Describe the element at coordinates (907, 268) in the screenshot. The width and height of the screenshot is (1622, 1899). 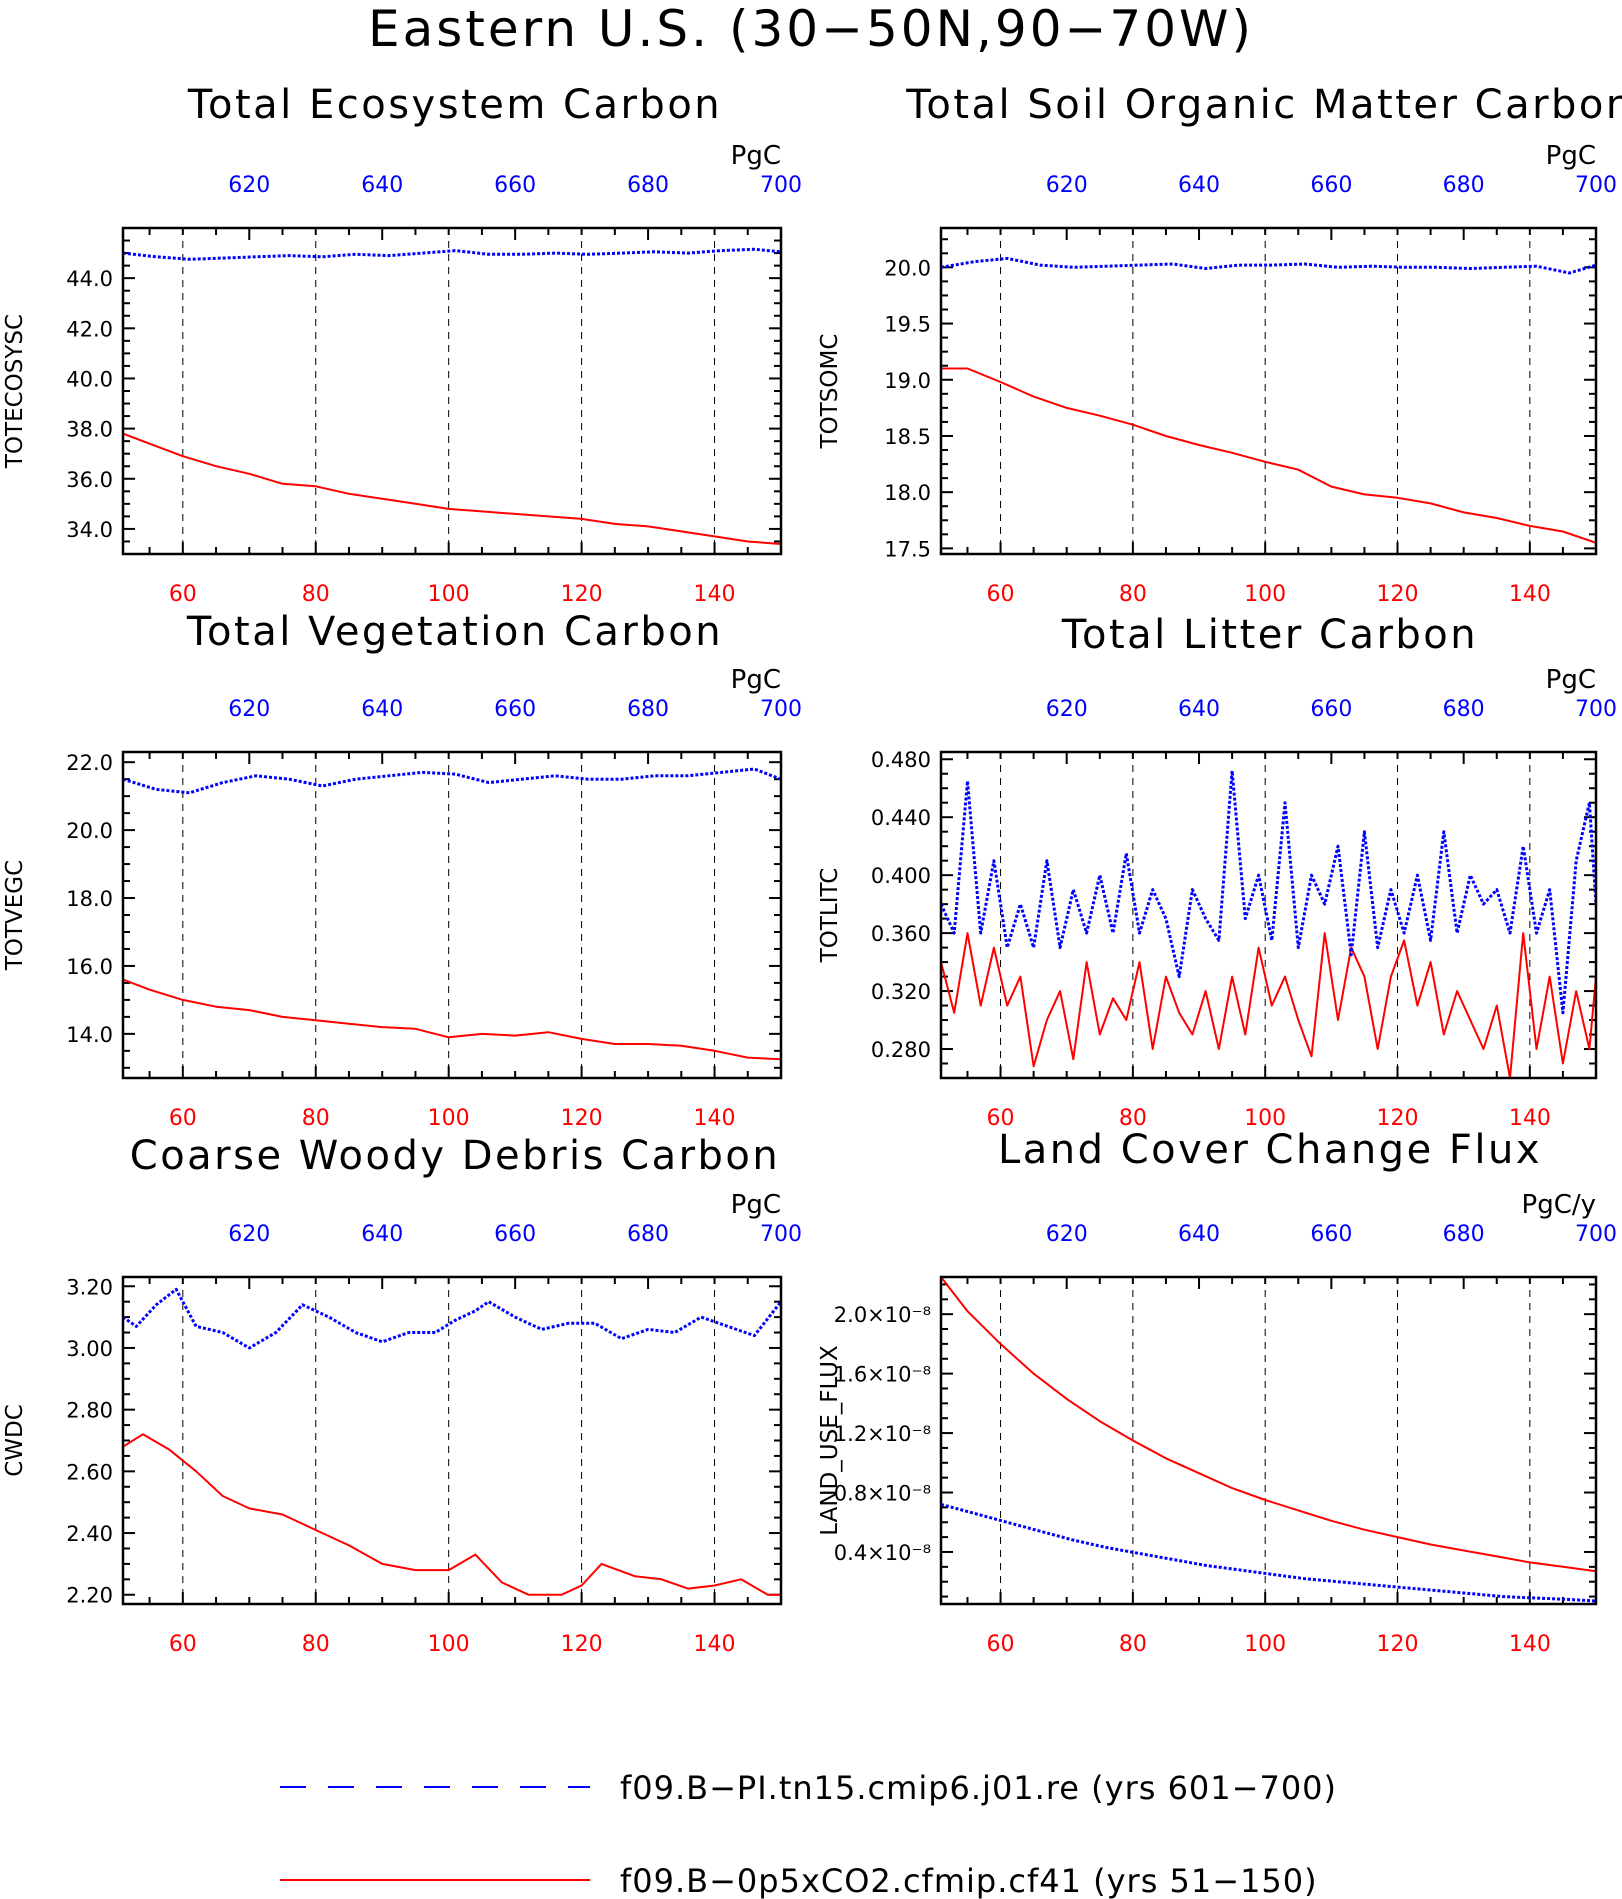
I see `y-tick-label: 20.0` at that location.